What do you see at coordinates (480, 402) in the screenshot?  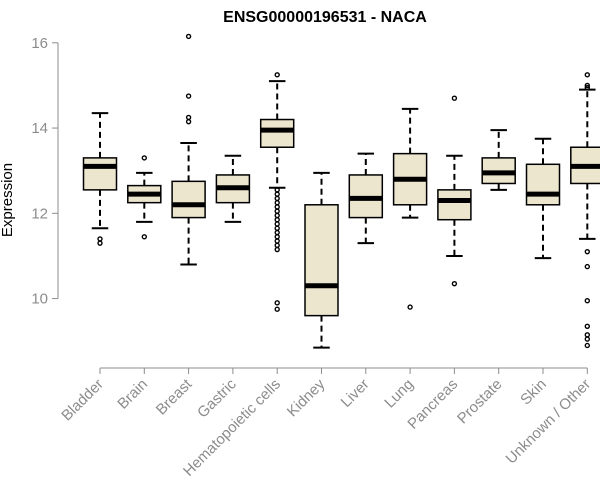 I see `x-tick-label: Prostate` at bounding box center [480, 402].